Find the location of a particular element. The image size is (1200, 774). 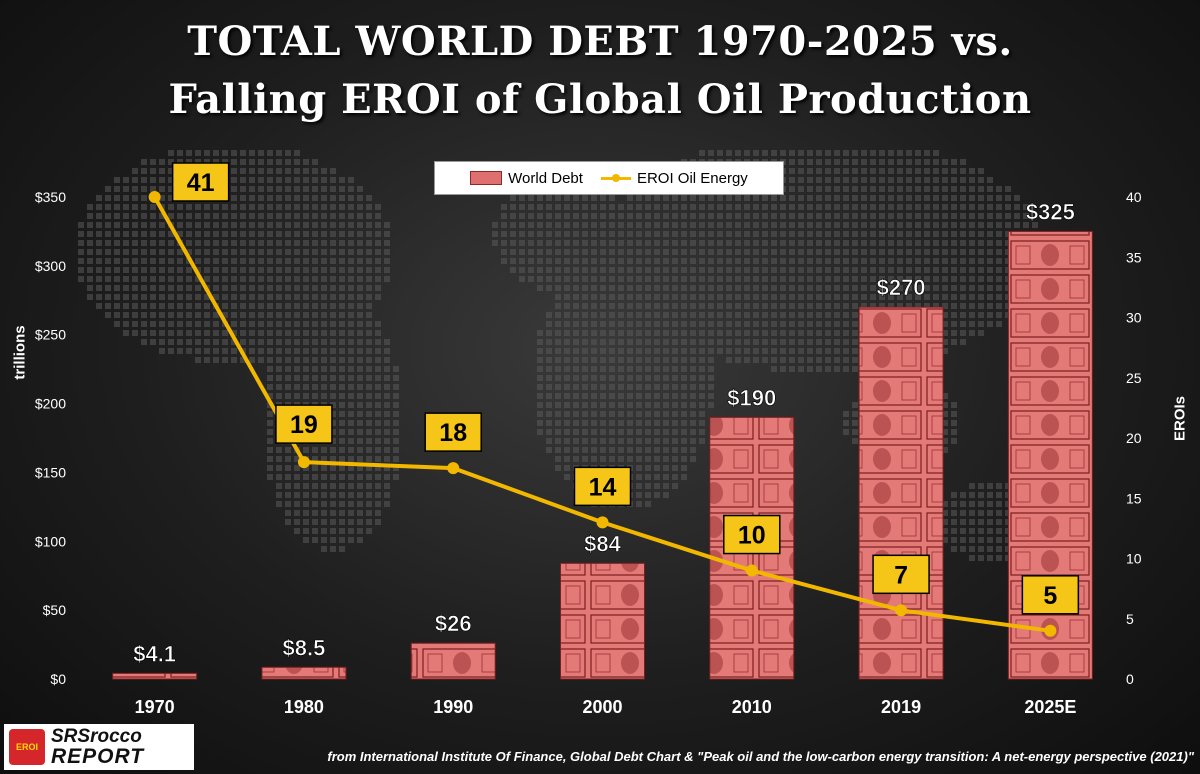

debt-bar-label: $8.5 is located at coordinates (304, 647).